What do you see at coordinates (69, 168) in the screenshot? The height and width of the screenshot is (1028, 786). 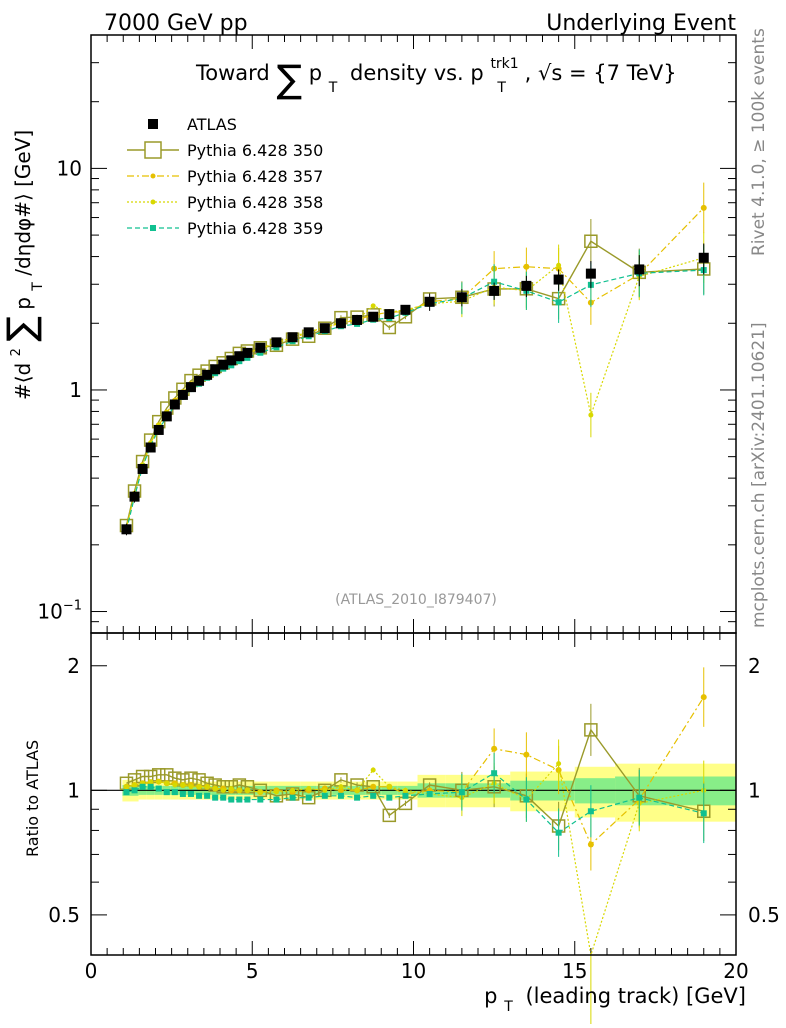 I see `y-tick-label: 10` at bounding box center [69, 168].